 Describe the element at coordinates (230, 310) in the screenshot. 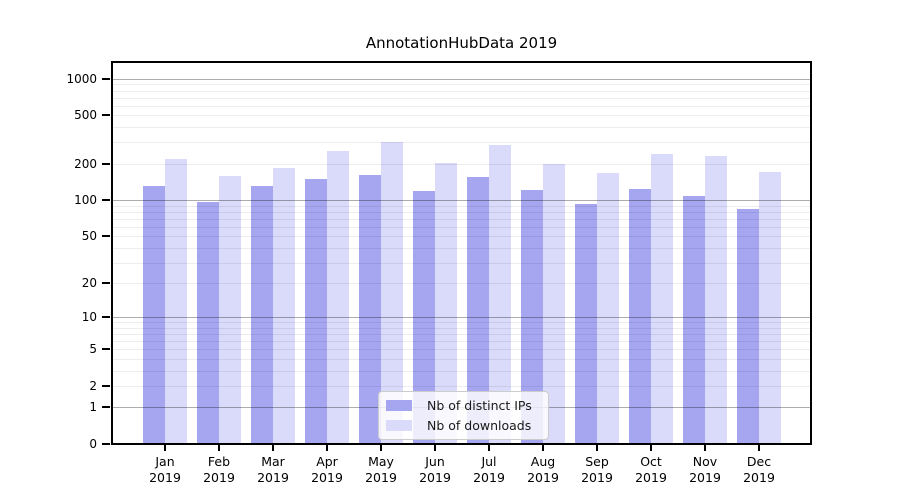

I see `bar-downloads-feb` at that location.